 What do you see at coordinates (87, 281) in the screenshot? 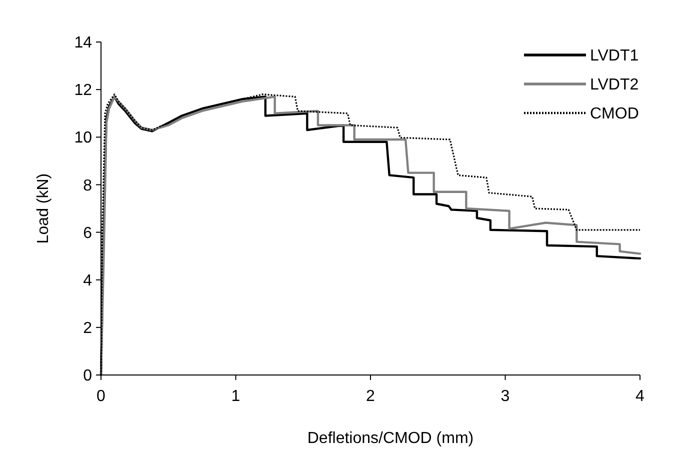
I see `y-tick-label: 4` at bounding box center [87, 281].